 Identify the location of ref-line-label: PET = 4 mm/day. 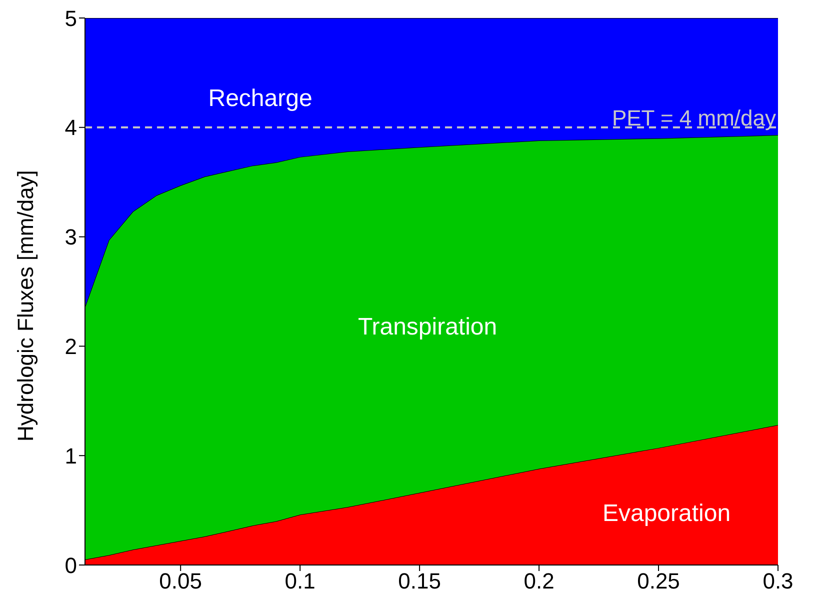
(694, 117).